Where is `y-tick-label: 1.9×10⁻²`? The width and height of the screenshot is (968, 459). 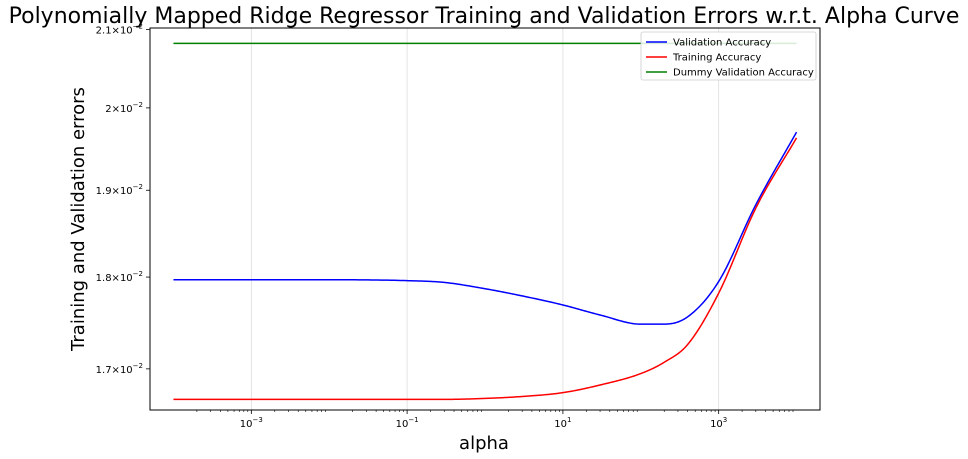 y-tick-label: 1.9×10⁻² is located at coordinates (119, 190).